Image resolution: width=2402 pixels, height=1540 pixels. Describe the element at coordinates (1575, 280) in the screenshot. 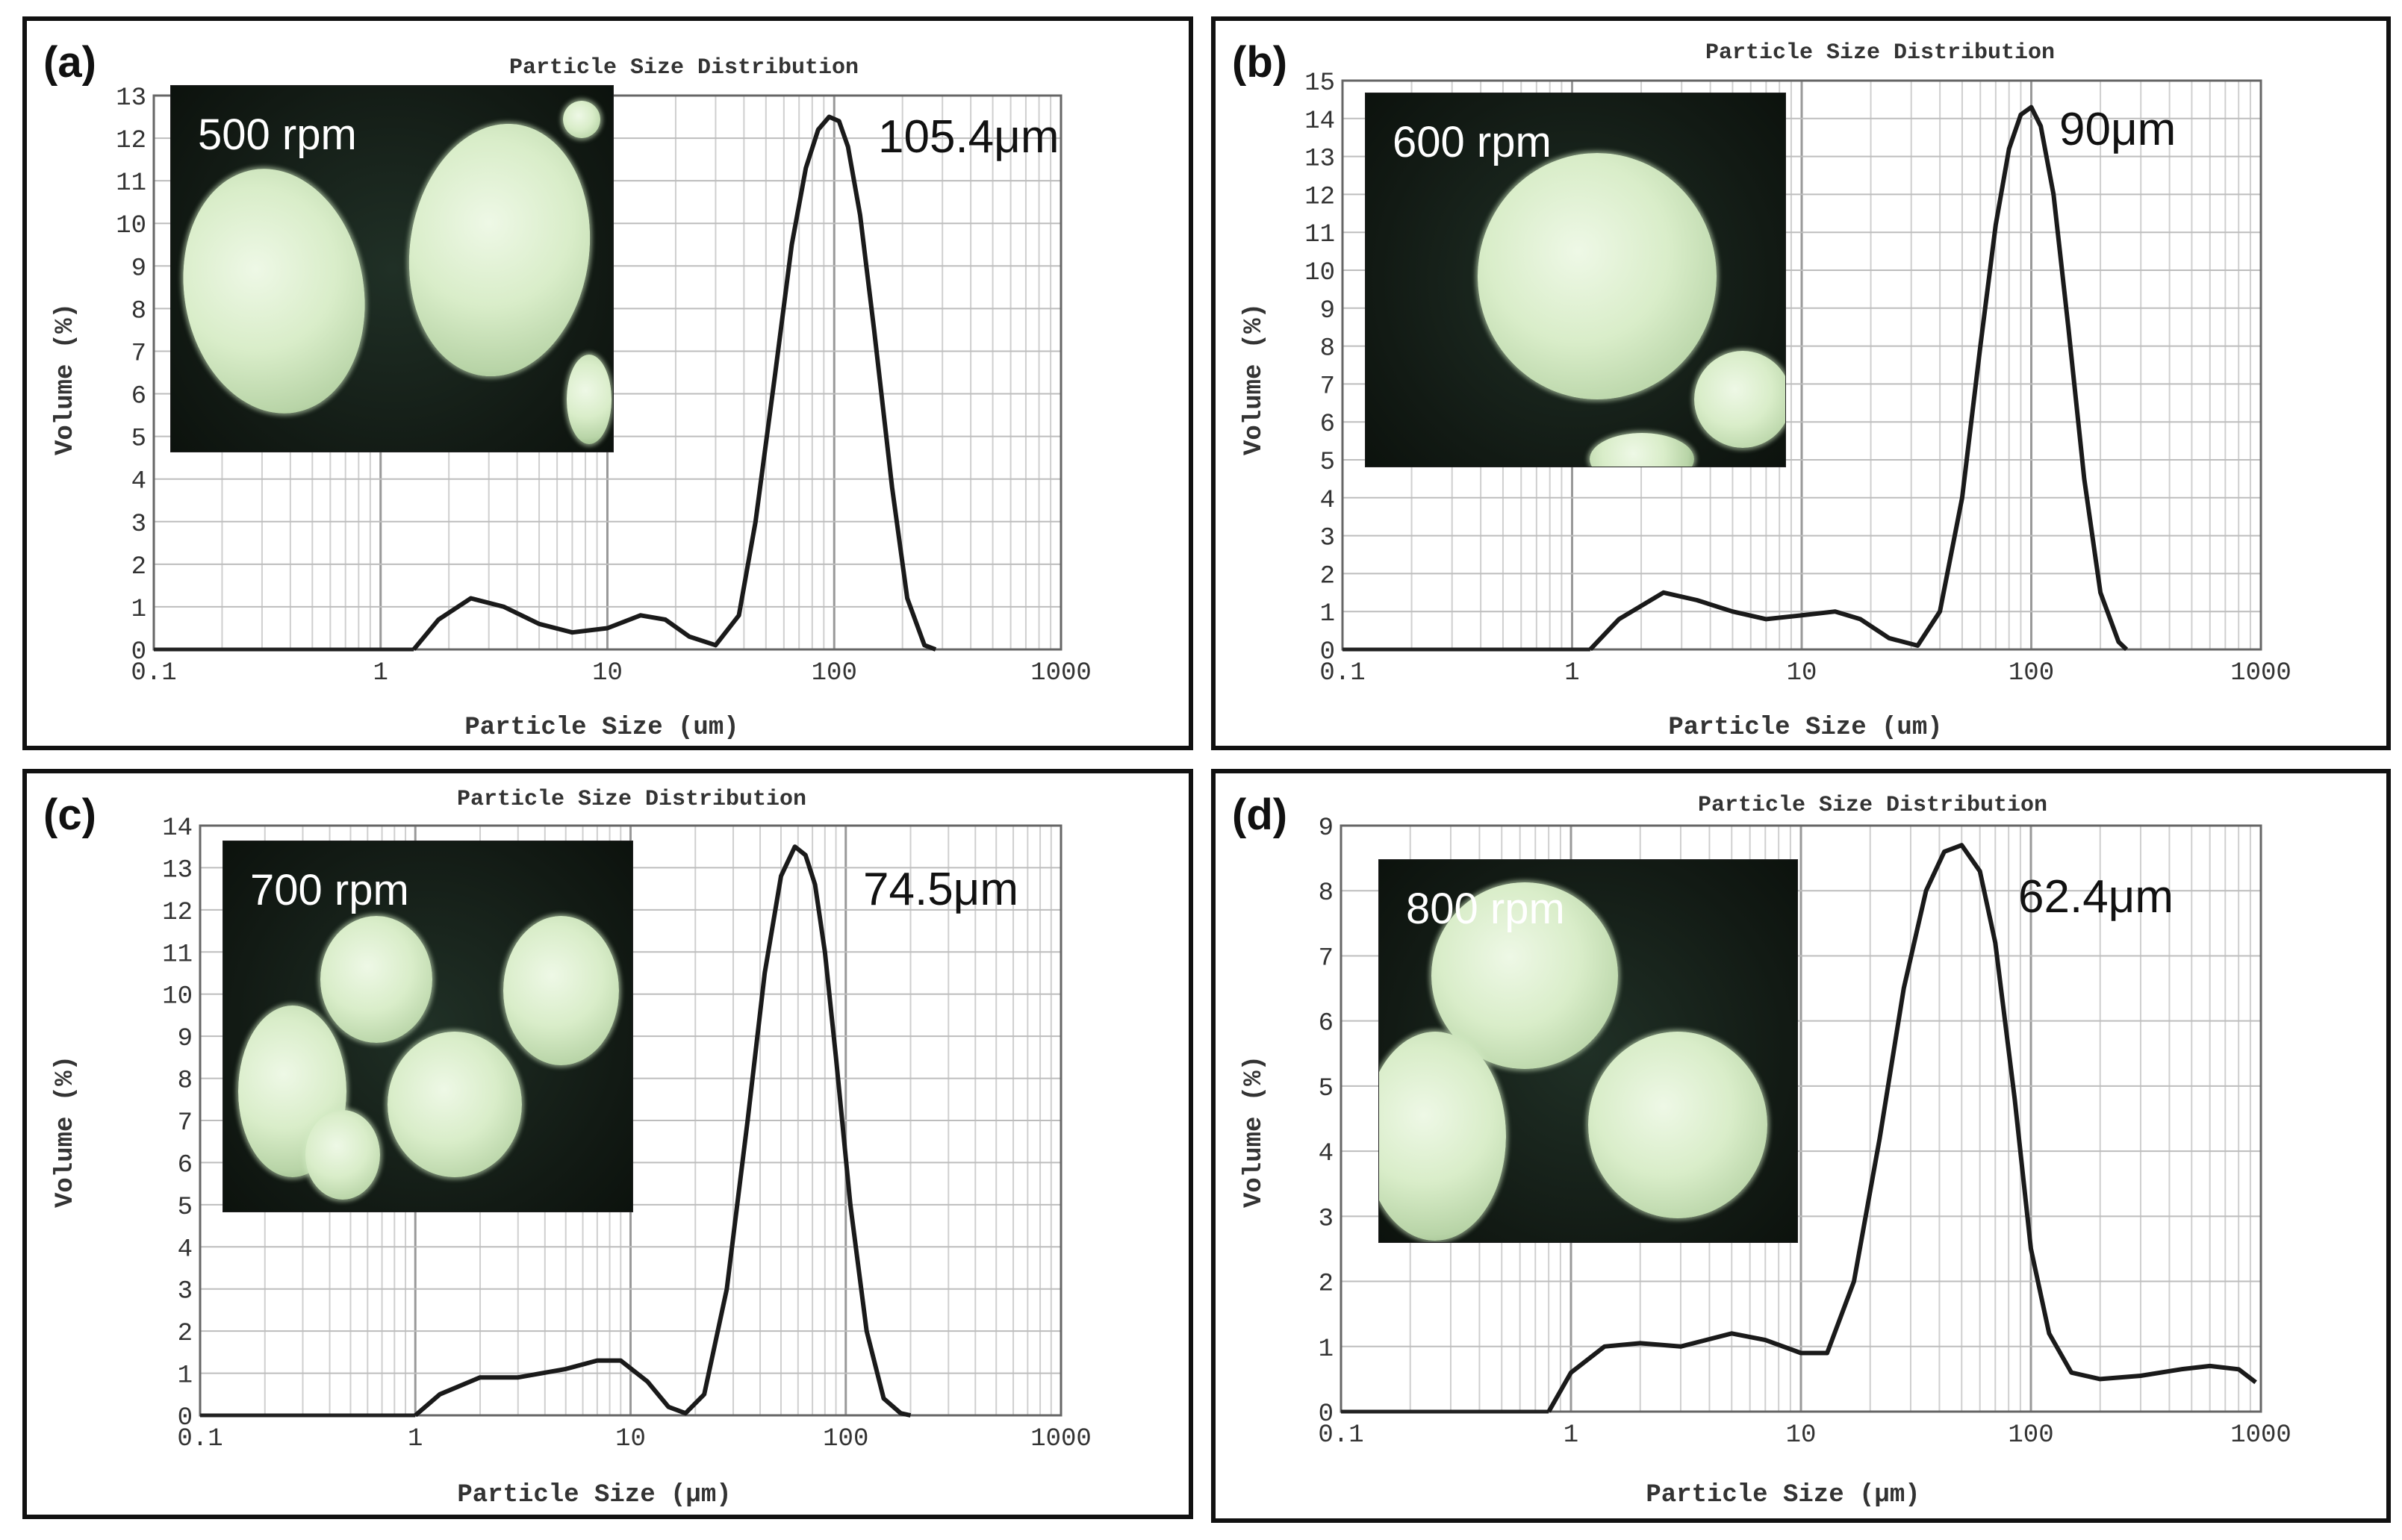

I see `inset-photo: 600 rpm` at that location.